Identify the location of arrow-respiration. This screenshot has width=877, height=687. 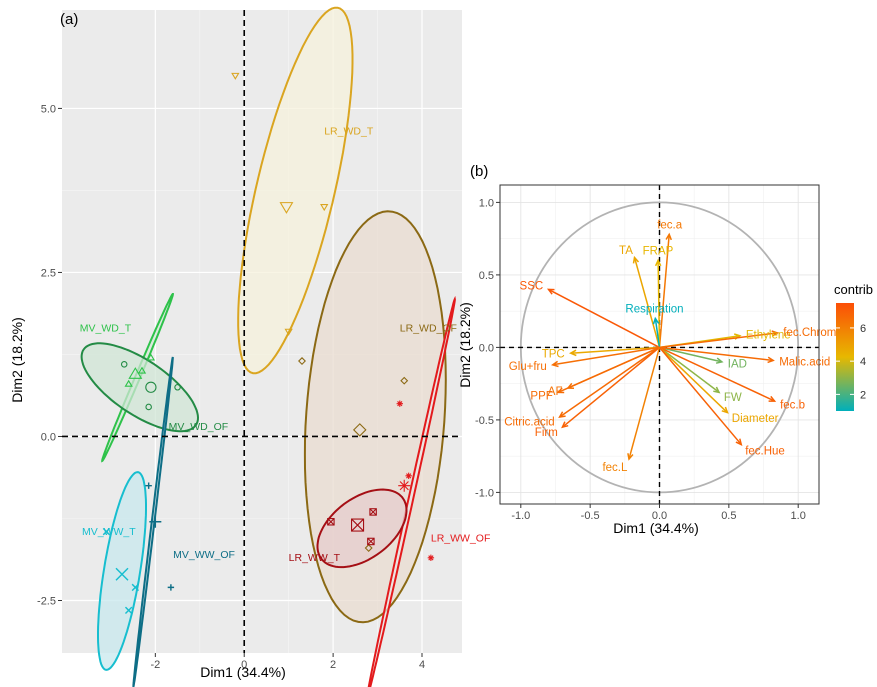
(657, 333).